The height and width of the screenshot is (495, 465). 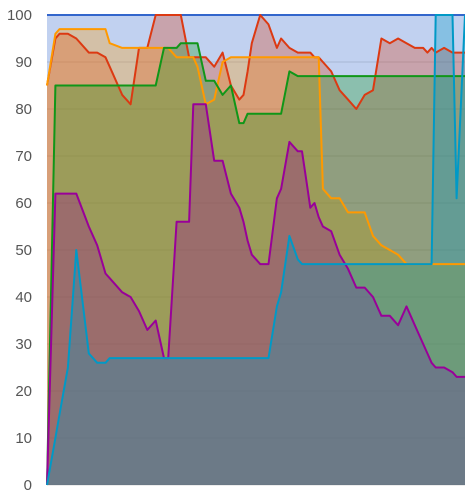 I want to click on y-tick-label: 30, so click(x=23, y=344).